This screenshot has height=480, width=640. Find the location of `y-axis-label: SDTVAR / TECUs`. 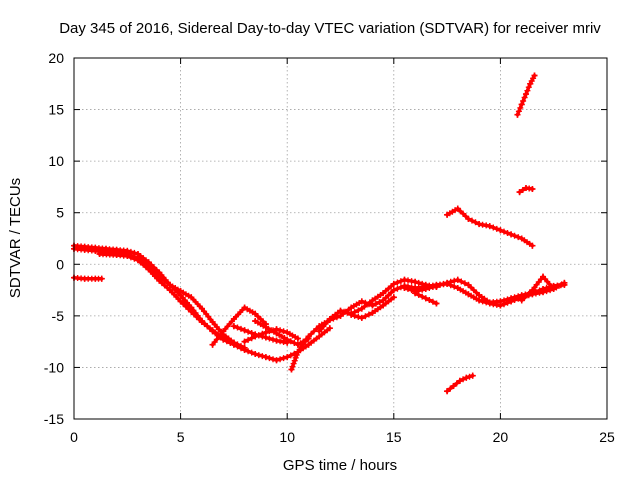

y-axis-label: SDTVAR / TECUs is located at coordinates (15, 238).